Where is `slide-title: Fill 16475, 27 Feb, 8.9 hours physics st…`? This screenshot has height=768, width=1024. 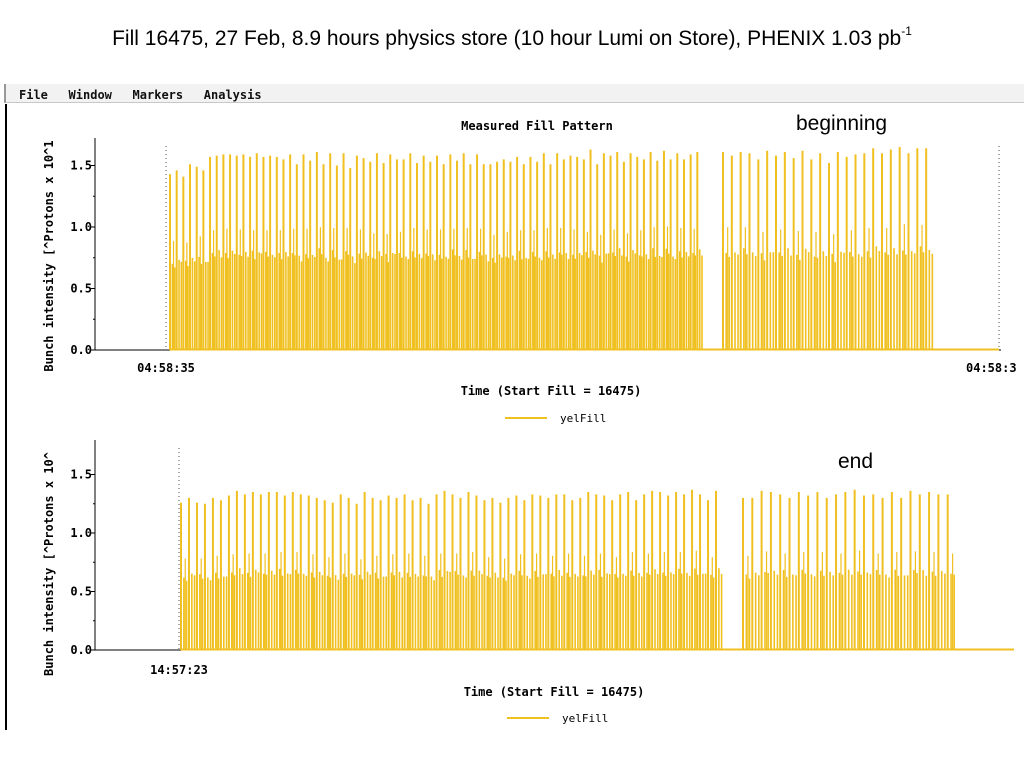
slide-title: Fill 16475, 27 Feb, 8.9 hours physics st… is located at coordinates (512, 37).